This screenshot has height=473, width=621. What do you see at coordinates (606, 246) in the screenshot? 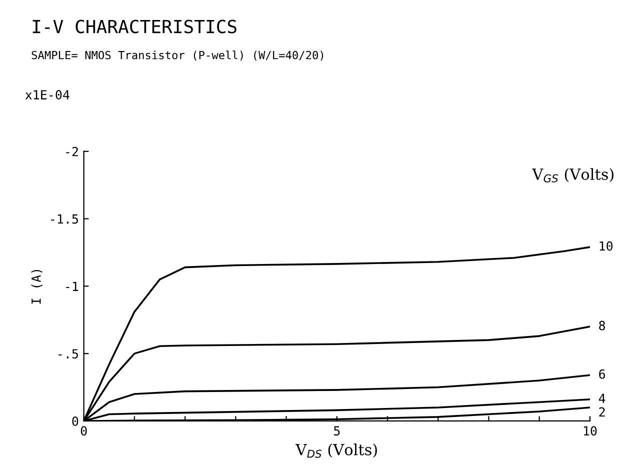
I see `series-label: 10` at bounding box center [606, 246].